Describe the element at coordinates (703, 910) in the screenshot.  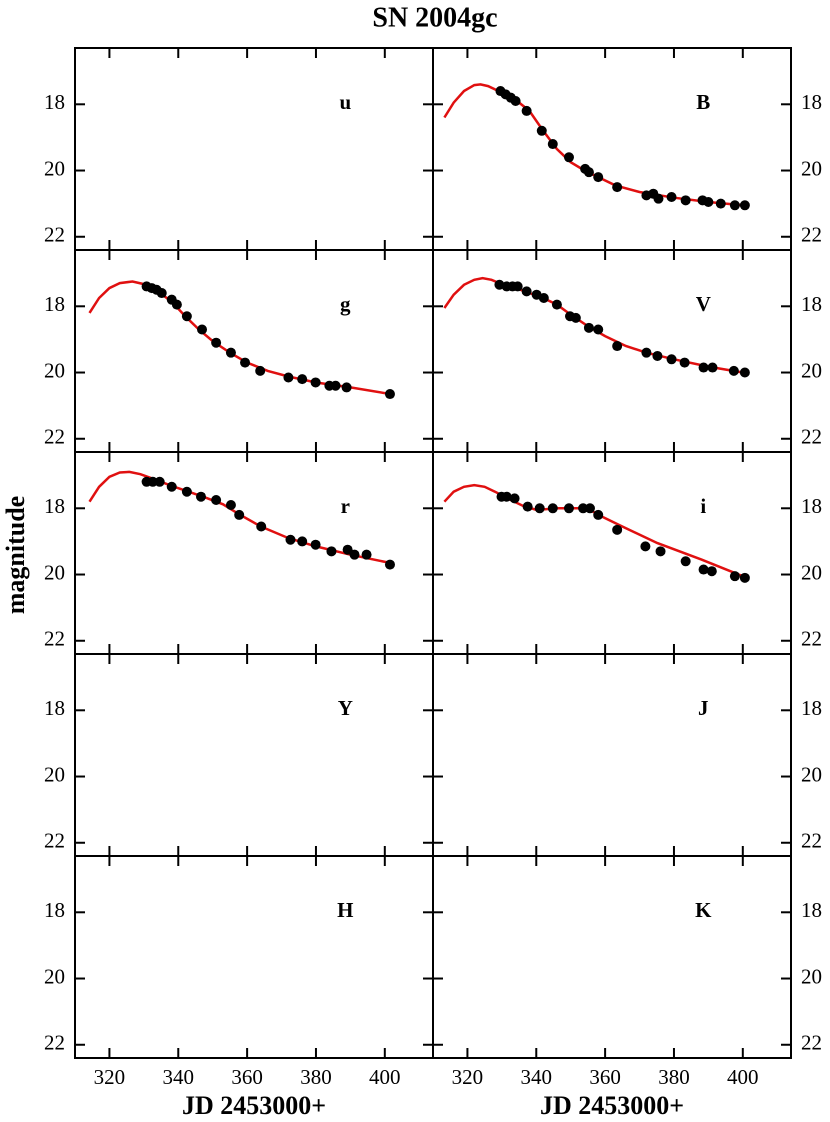
I see `band-label: K` at that location.